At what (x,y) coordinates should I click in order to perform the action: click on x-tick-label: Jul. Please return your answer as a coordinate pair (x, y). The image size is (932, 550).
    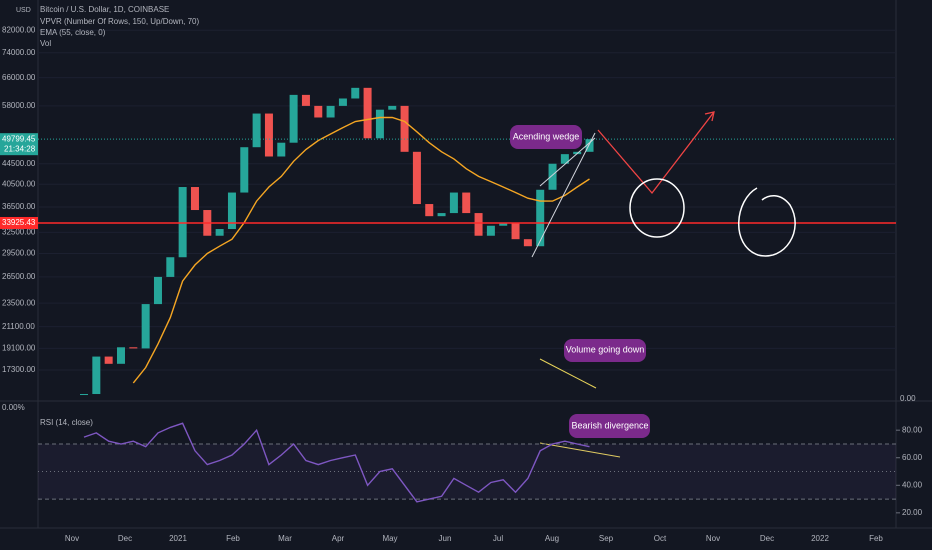
    Looking at the image, I should click on (498, 538).